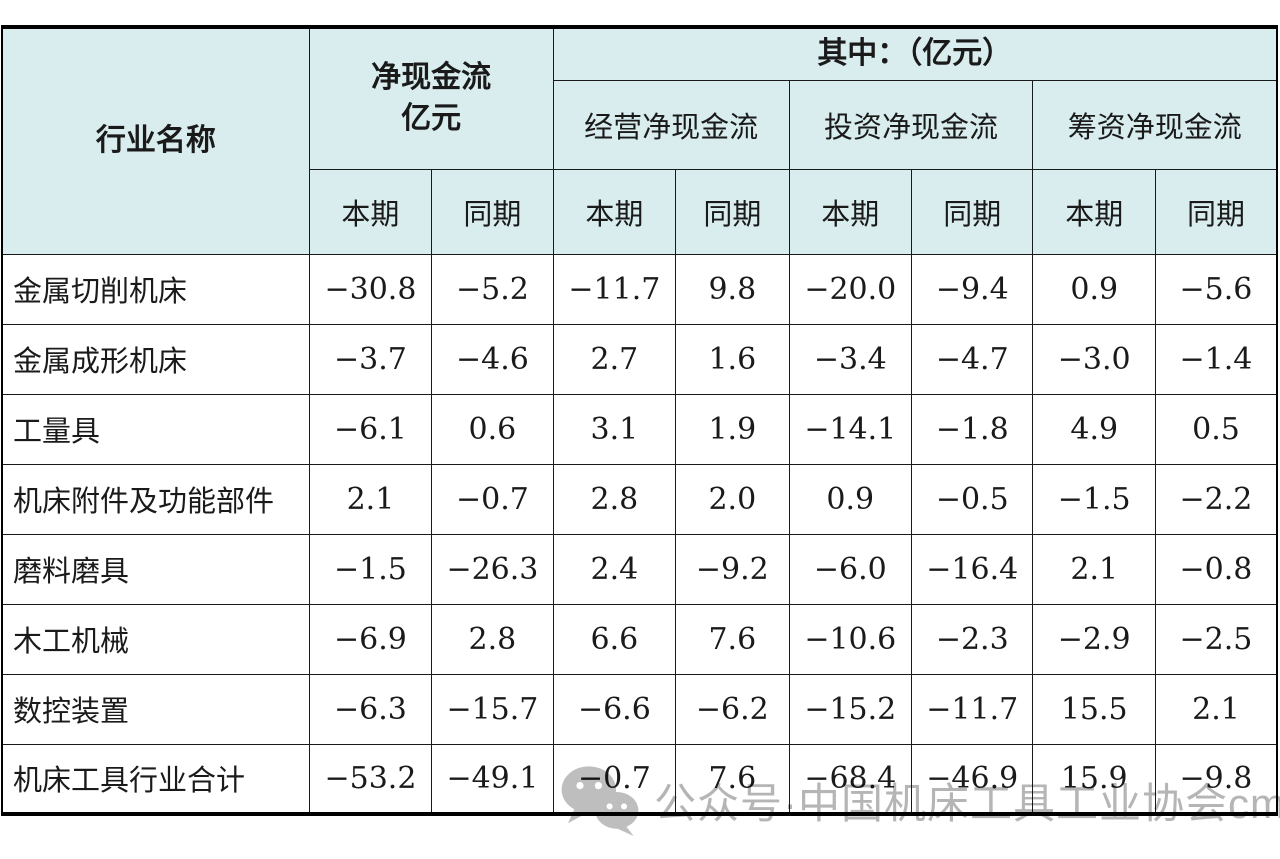 The width and height of the screenshot is (1280, 859). What do you see at coordinates (370, 359) in the screenshot?
I see `cell-value: −3.7` at bounding box center [370, 359].